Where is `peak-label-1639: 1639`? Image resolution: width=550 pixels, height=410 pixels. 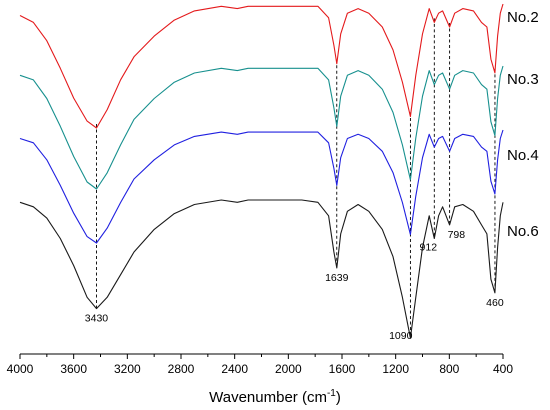
peak-label-1639: 1639 is located at coordinates (337, 278).